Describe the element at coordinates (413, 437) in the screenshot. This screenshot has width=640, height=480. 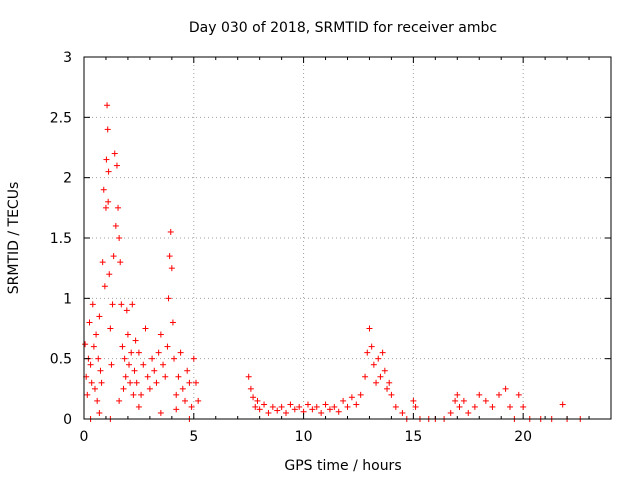
I see `x-tick-label: 15` at that location.